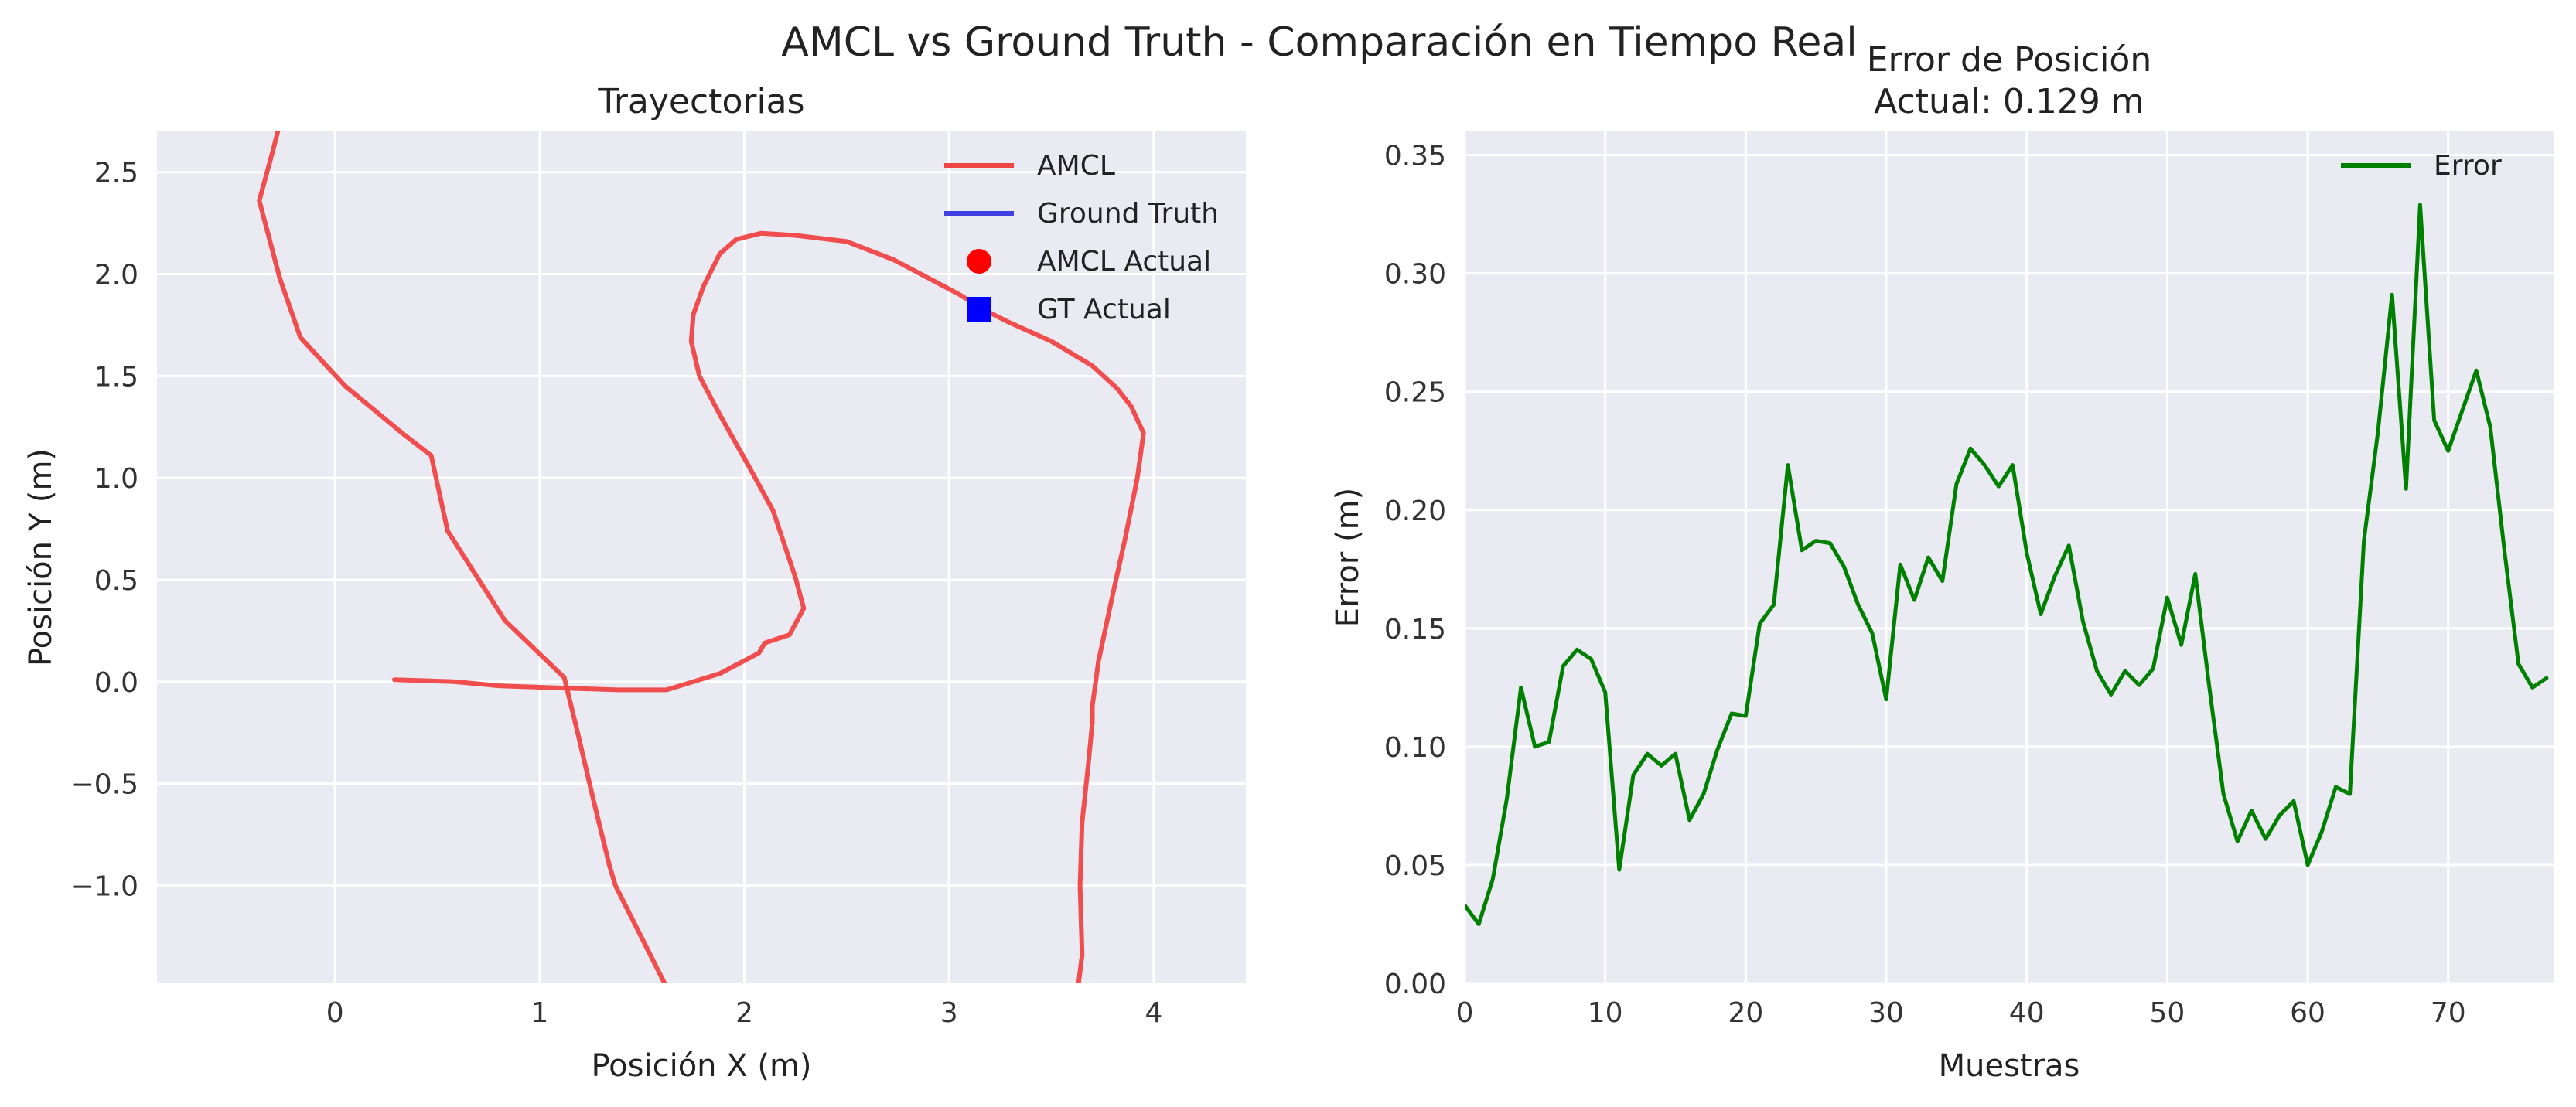 The height and width of the screenshot is (1107, 2576). Describe the element at coordinates (116, 173) in the screenshot. I see `y-tick-label: 2.5` at that location.